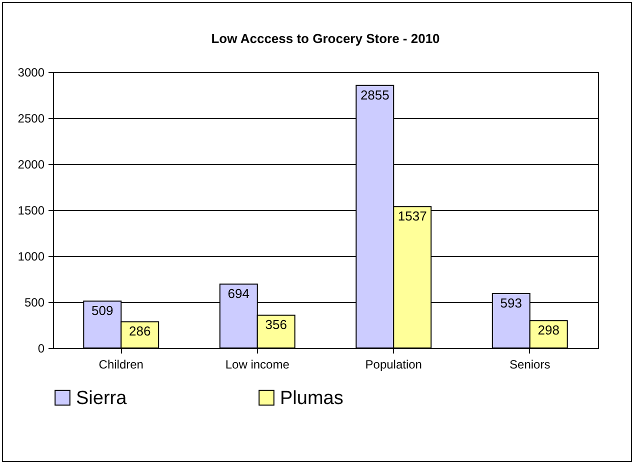 This screenshot has width=637, height=466. I want to click on data-label: 1537, so click(412, 216).